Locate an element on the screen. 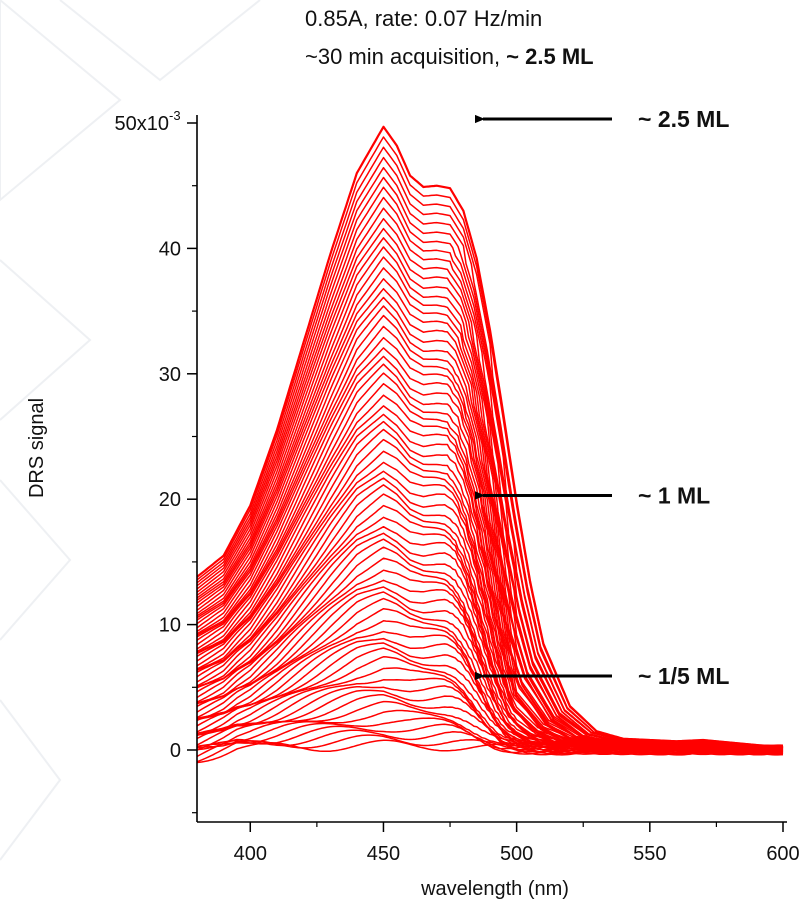 This screenshot has width=807, height=913. x-axis-title: wavelength (nm) is located at coordinates (494, 889).